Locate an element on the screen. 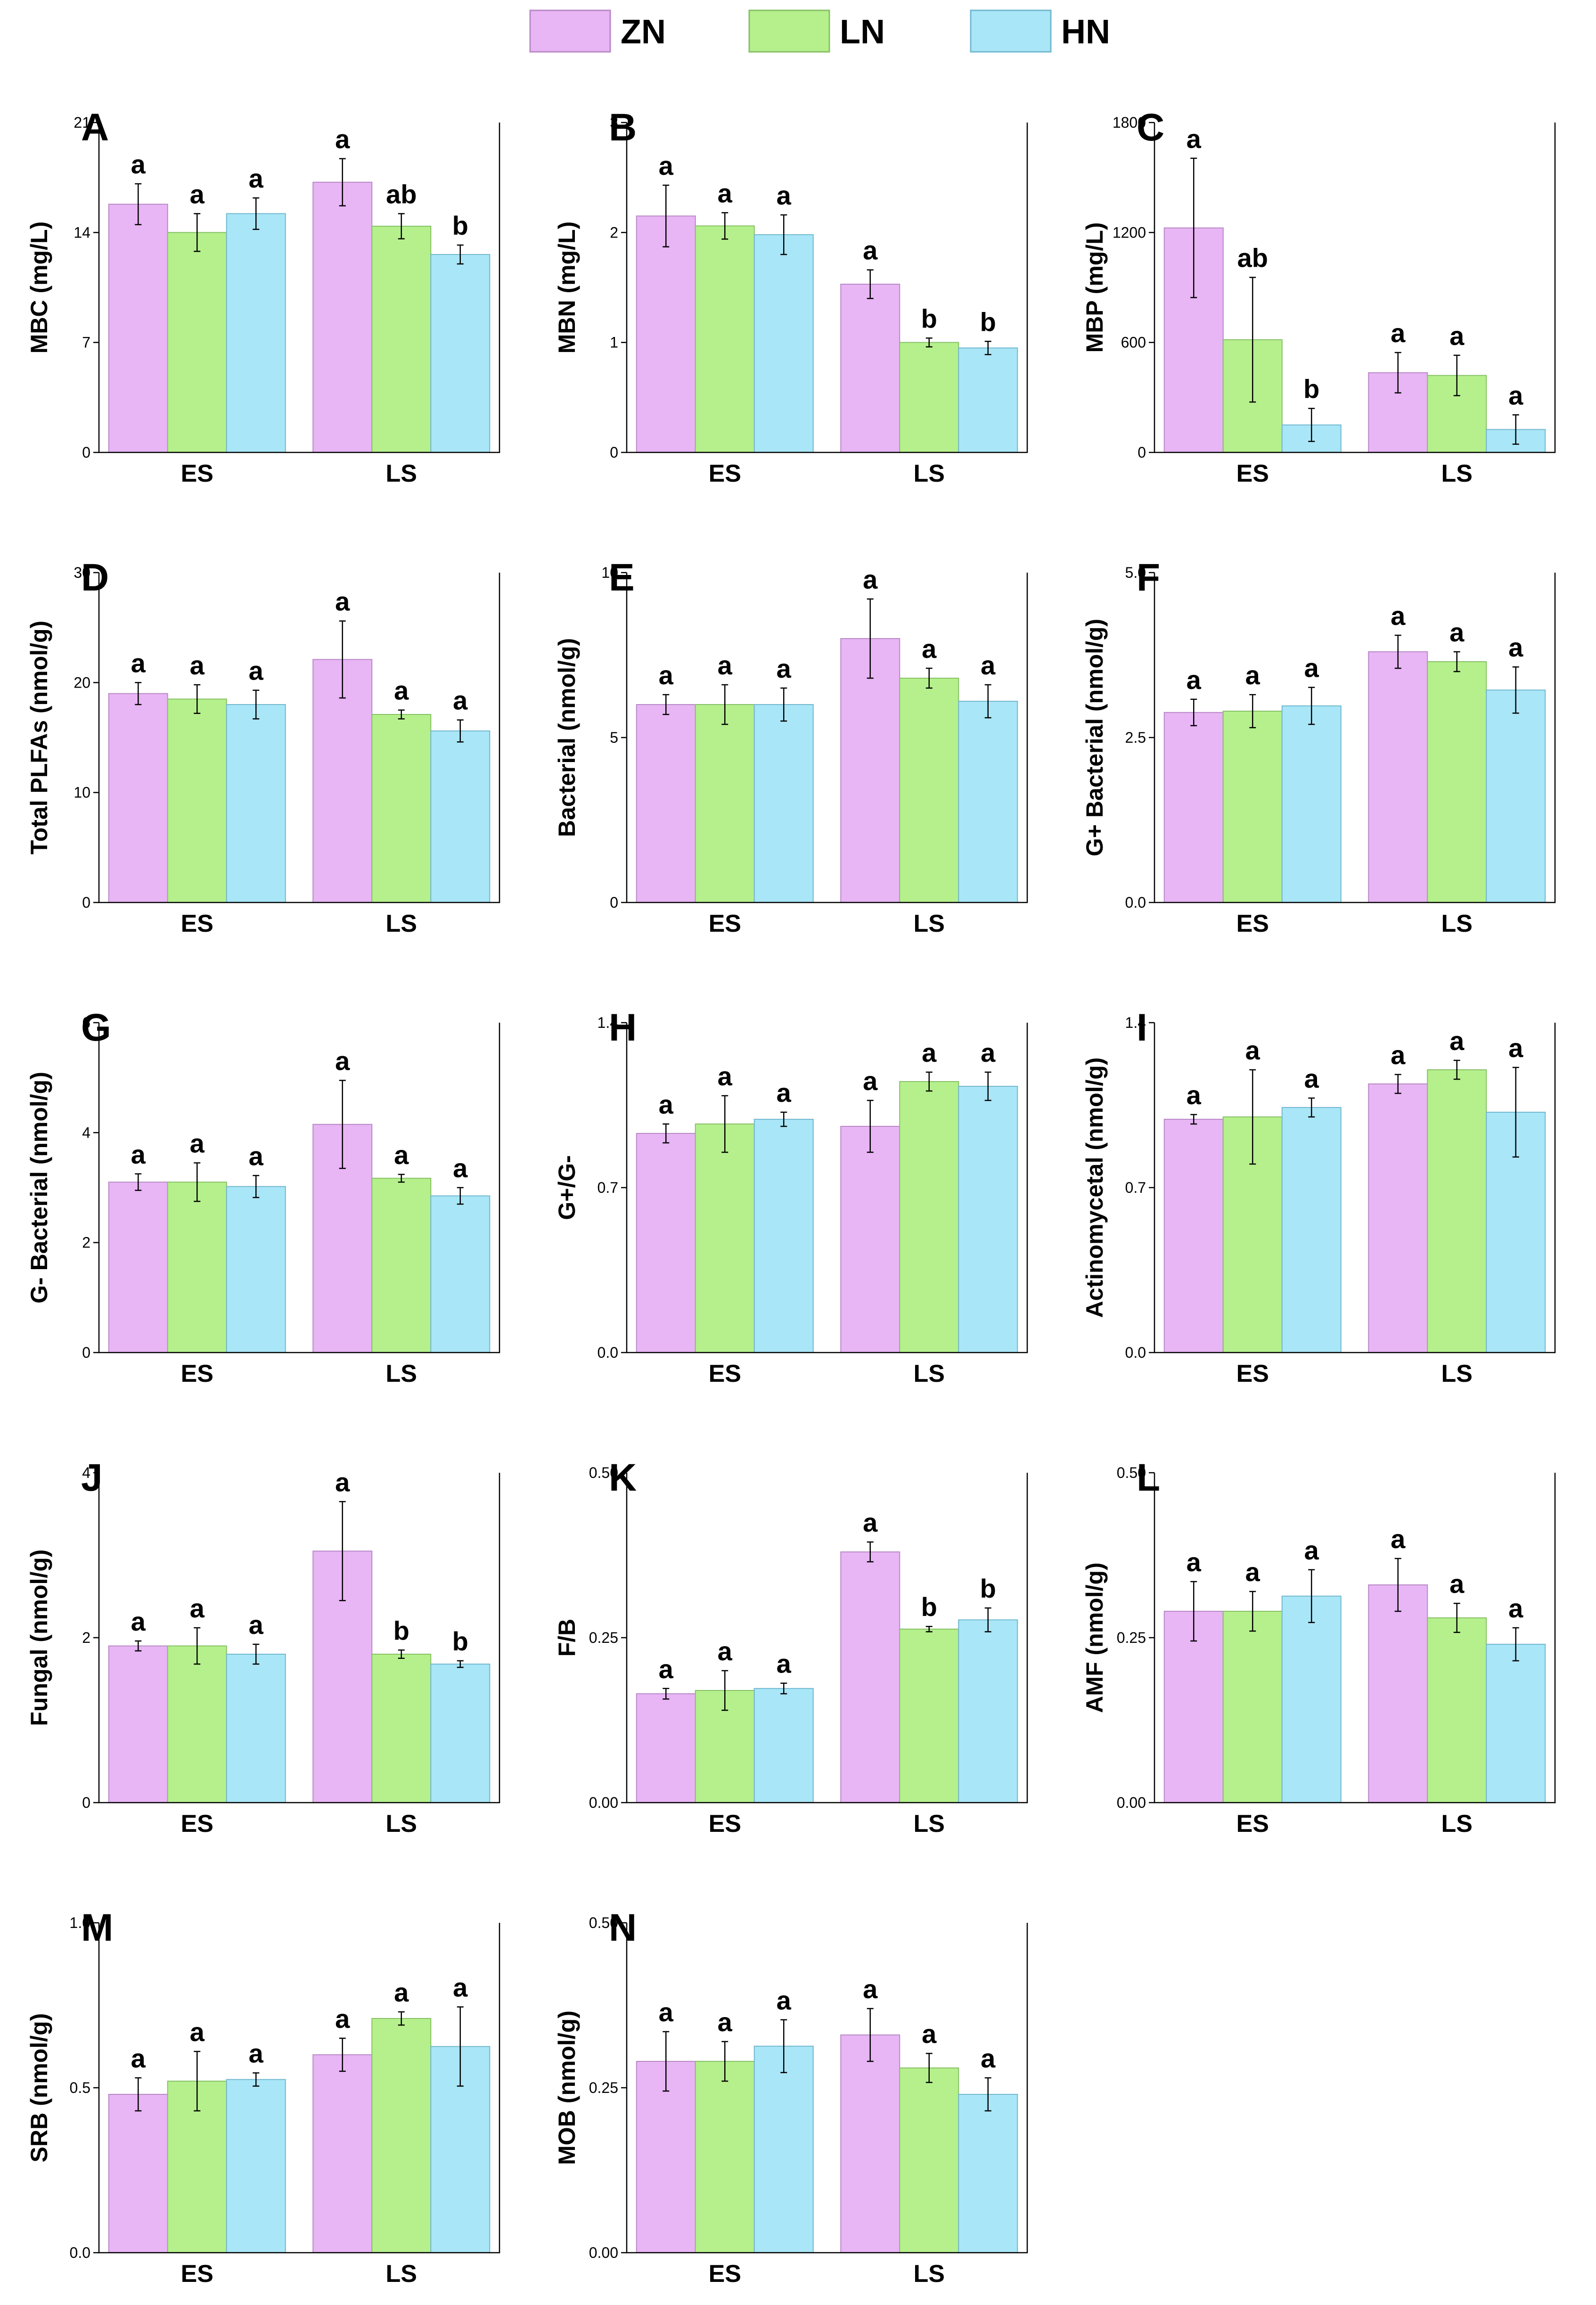  panel-g: a a a ES a a a LS 0 2 4 6 G- Bacterial (nmol/g) G is located at coordinates (263, 1196).